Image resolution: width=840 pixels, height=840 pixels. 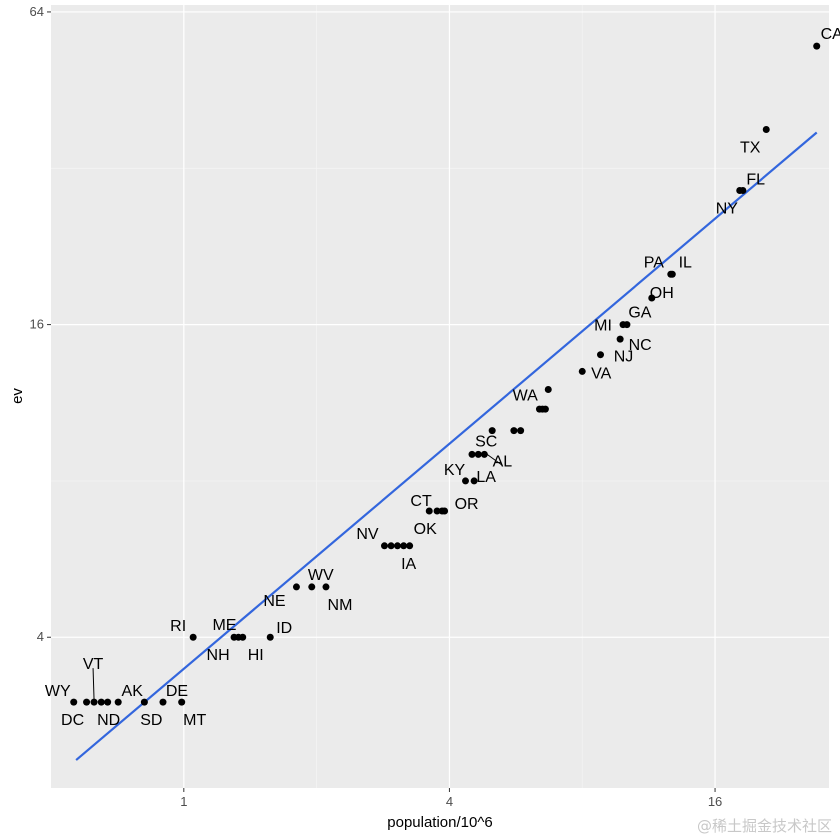 I want to click on point-label: AL, so click(x=503, y=461).